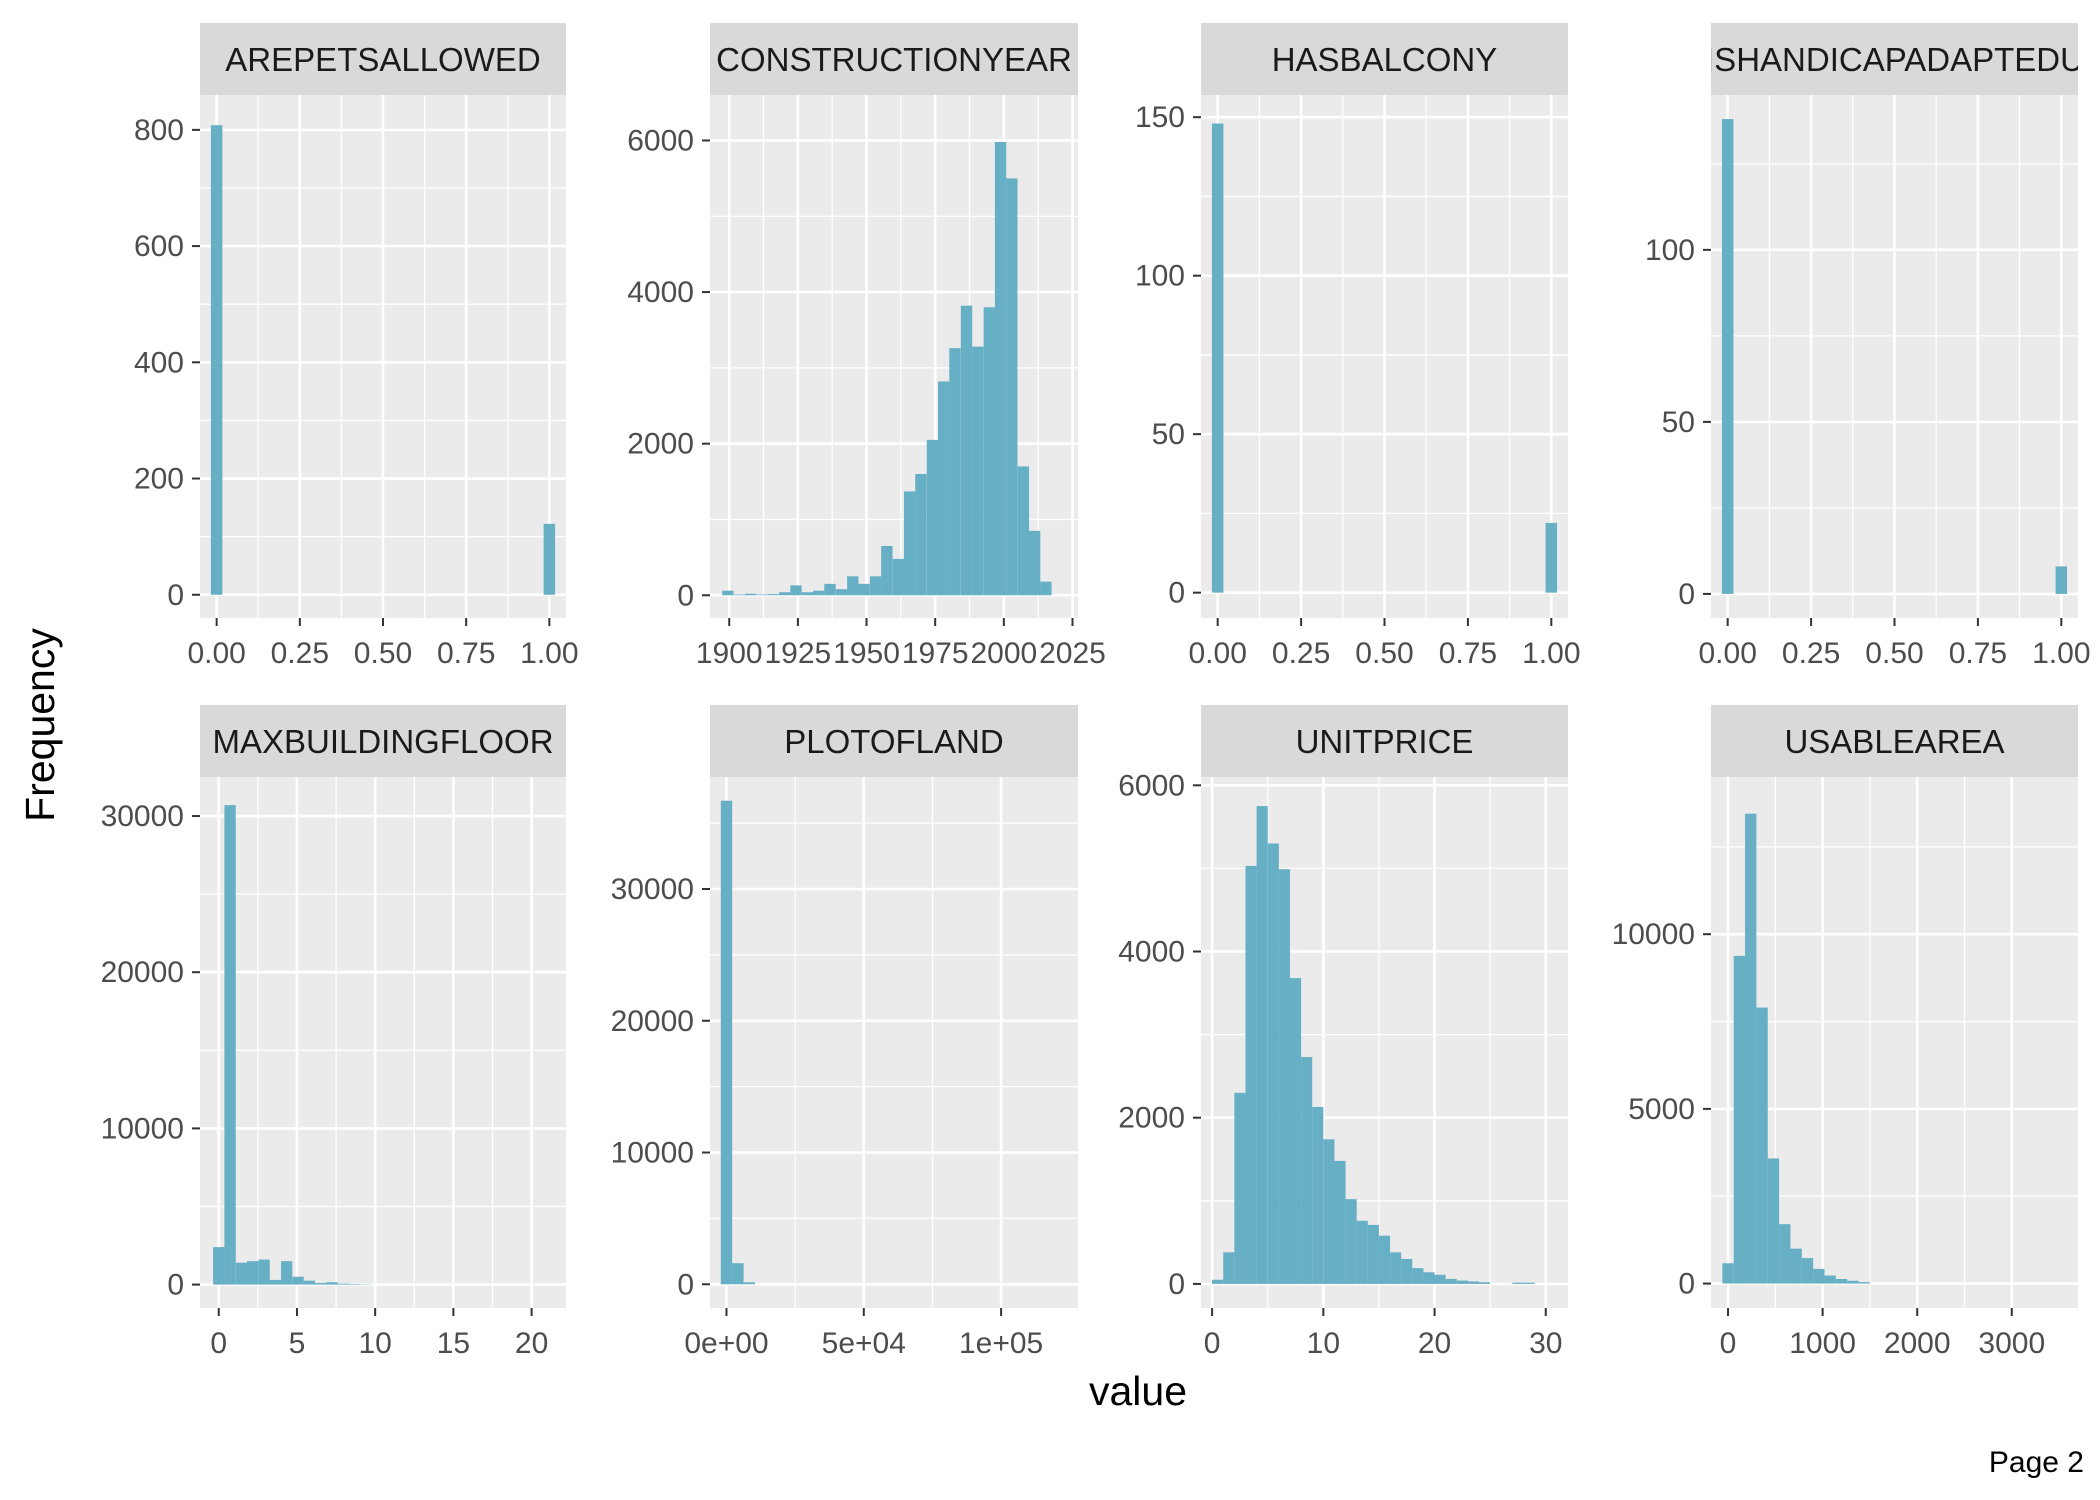  I want to click on y-tick-label: 5000, so click(1661, 1109).